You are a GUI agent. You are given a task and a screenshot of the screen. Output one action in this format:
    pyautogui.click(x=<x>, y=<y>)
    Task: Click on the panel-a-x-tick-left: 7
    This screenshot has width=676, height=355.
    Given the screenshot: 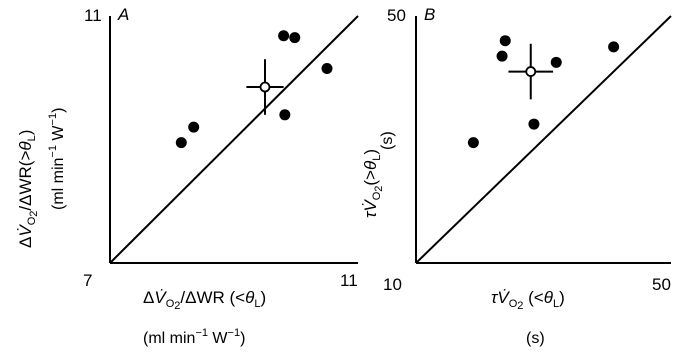 What is the action you would take?
    pyautogui.click(x=87, y=280)
    